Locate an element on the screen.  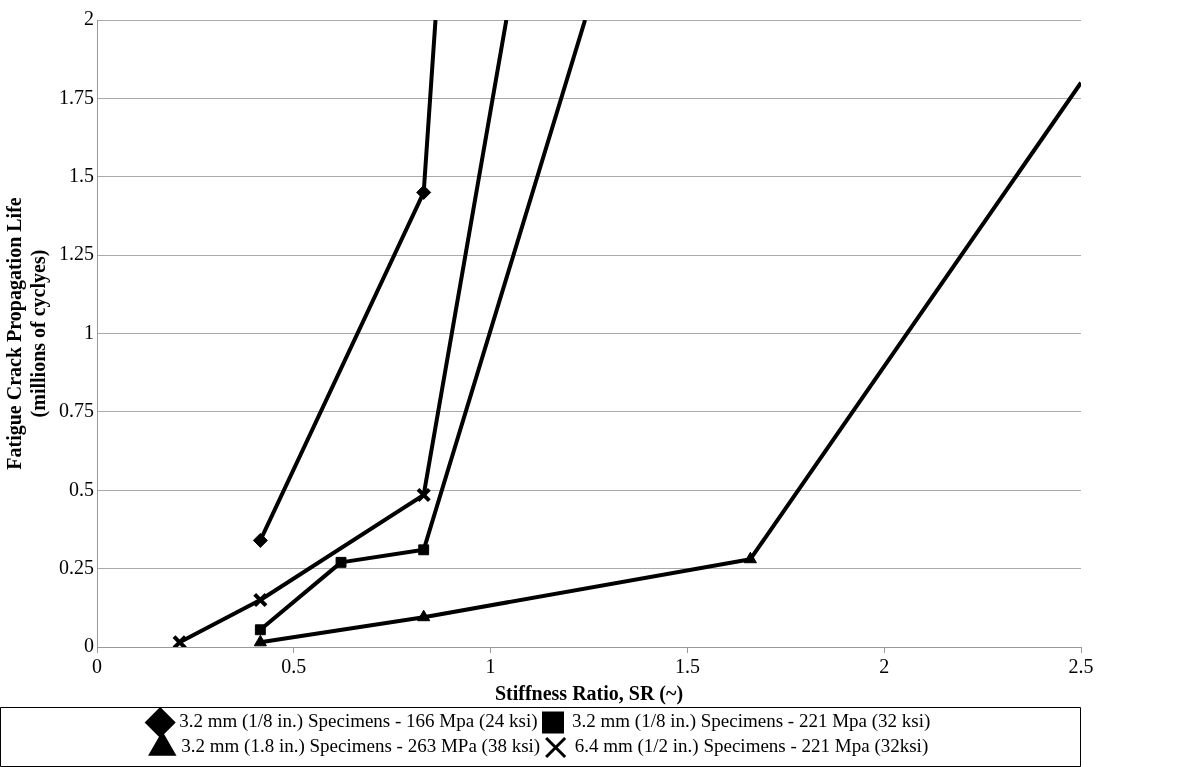
y-tick-label: 2 is located at coordinates (89, 18).